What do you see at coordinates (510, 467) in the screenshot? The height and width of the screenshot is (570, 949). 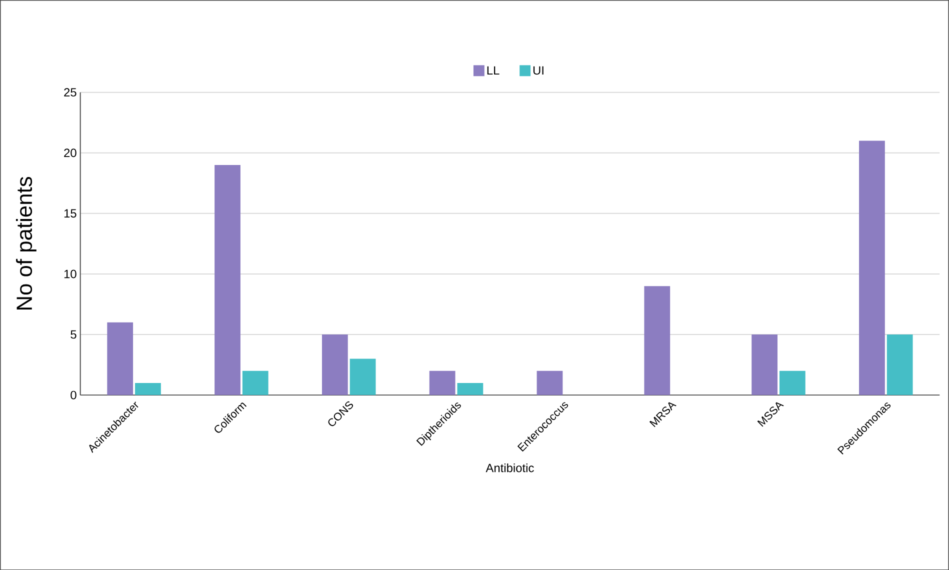 I see `x-axis-title: Antibiotic` at bounding box center [510, 467].